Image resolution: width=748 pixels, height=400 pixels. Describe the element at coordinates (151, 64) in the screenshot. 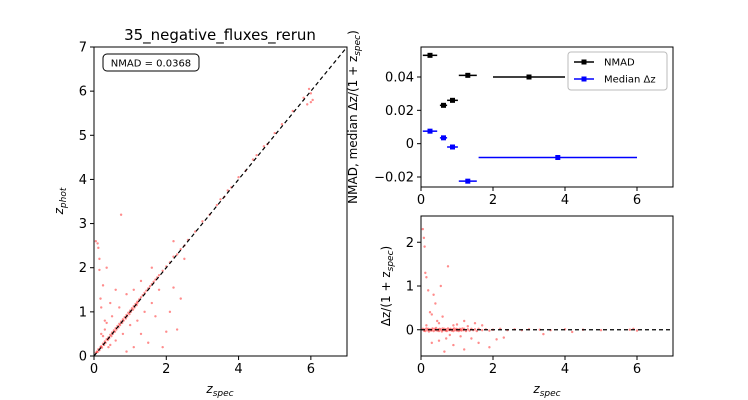

I see `nmad-annotation-text: NMAD = 0.0368` at that location.